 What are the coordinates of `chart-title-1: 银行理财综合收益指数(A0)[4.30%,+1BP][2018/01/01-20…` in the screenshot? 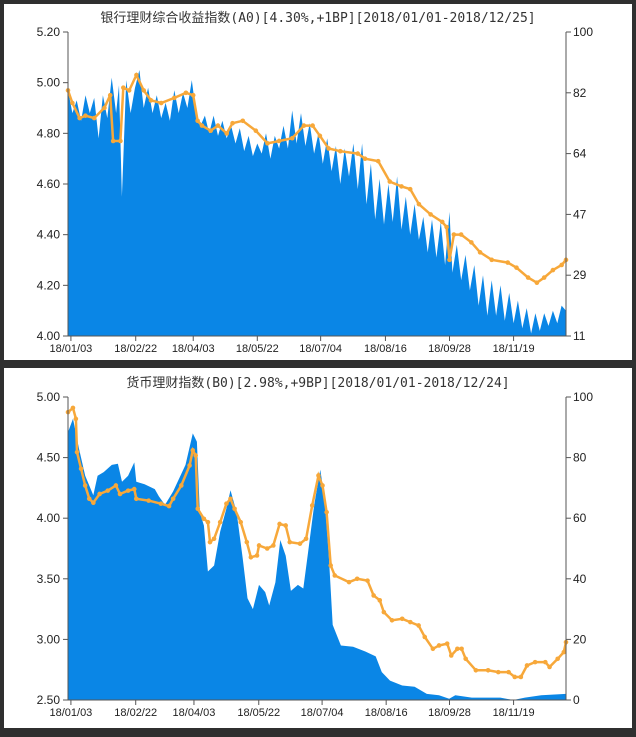 It's located at (317, 18).